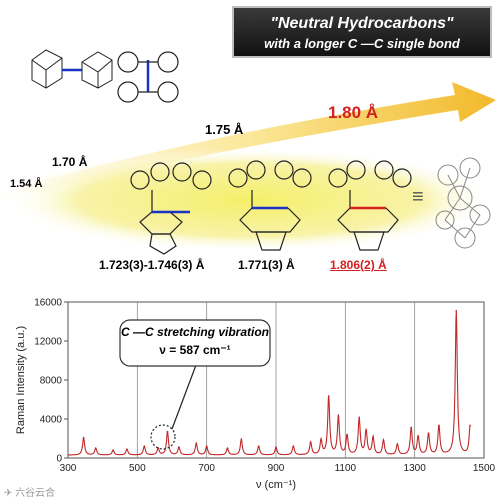  Describe the element at coordinates (59, 459) in the screenshot. I see `y-tick-label: 0` at that location.